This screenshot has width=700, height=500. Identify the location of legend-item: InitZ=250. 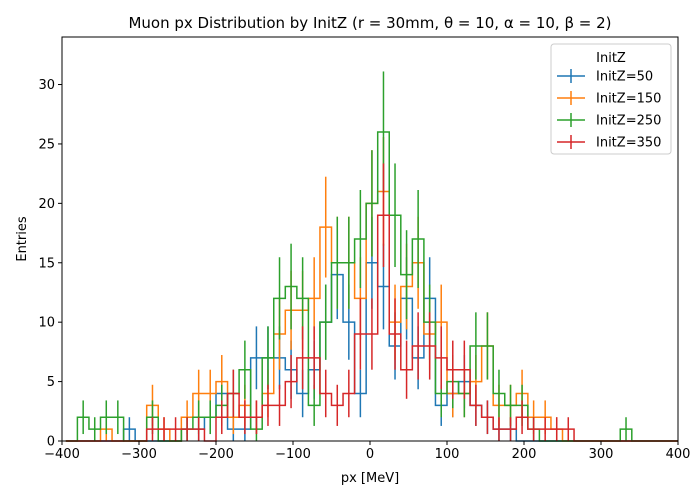
(609, 121).